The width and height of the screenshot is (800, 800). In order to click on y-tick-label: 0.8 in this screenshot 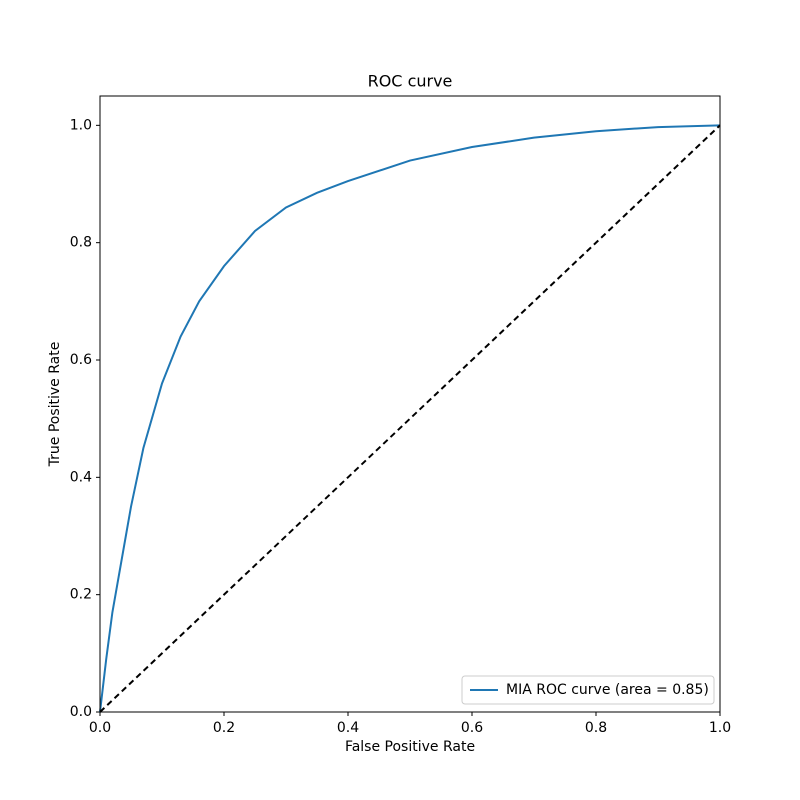, I will do `click(81, 243)`.